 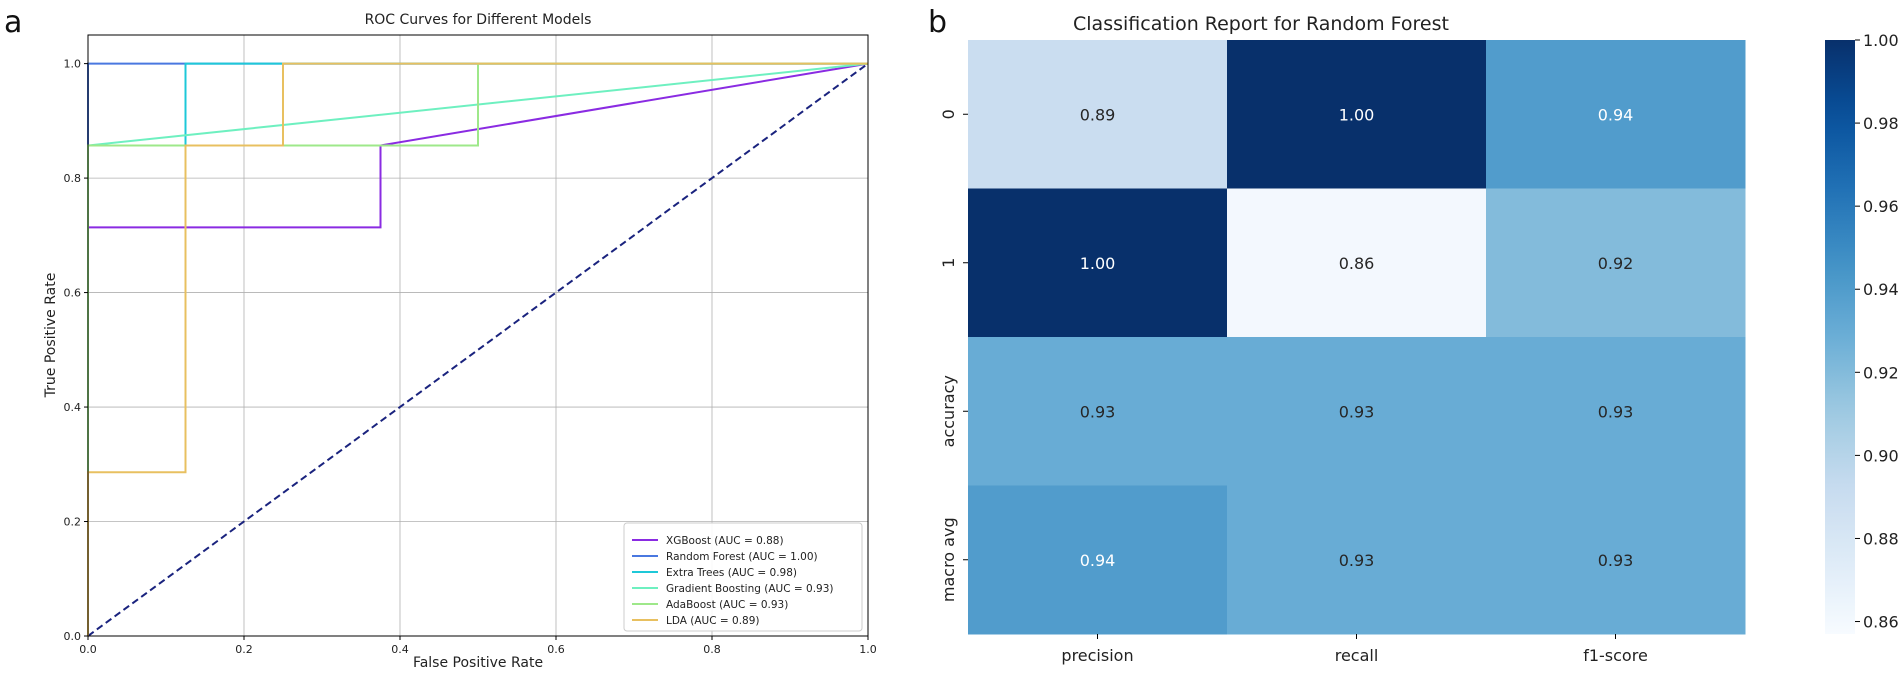 What do you see at coordinates (937, 22) in the screenshot?
I see `panel-label-b: b` at bounding box center [937, 22].